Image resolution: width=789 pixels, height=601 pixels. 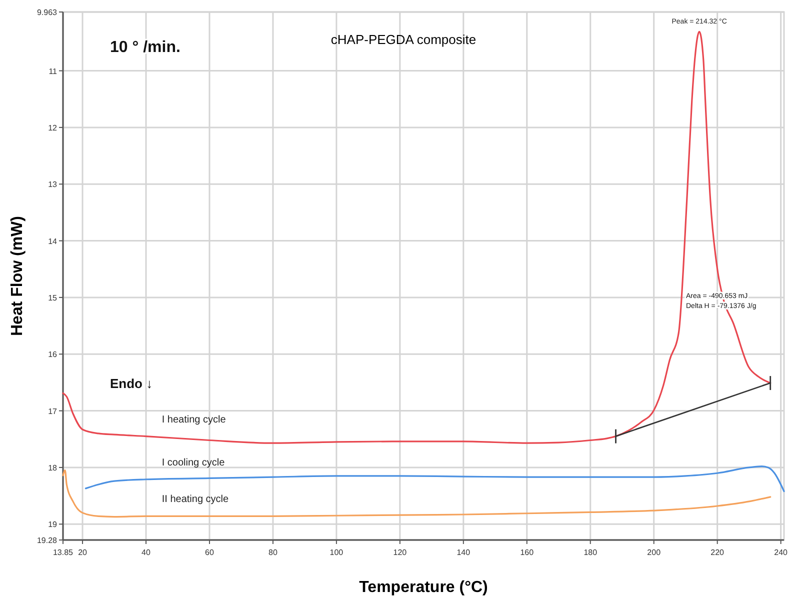 What do you see at coordinates (47, 540) in the screenshot?
I see `y-tick-label: 19.28` at bounding box center [47, 540].